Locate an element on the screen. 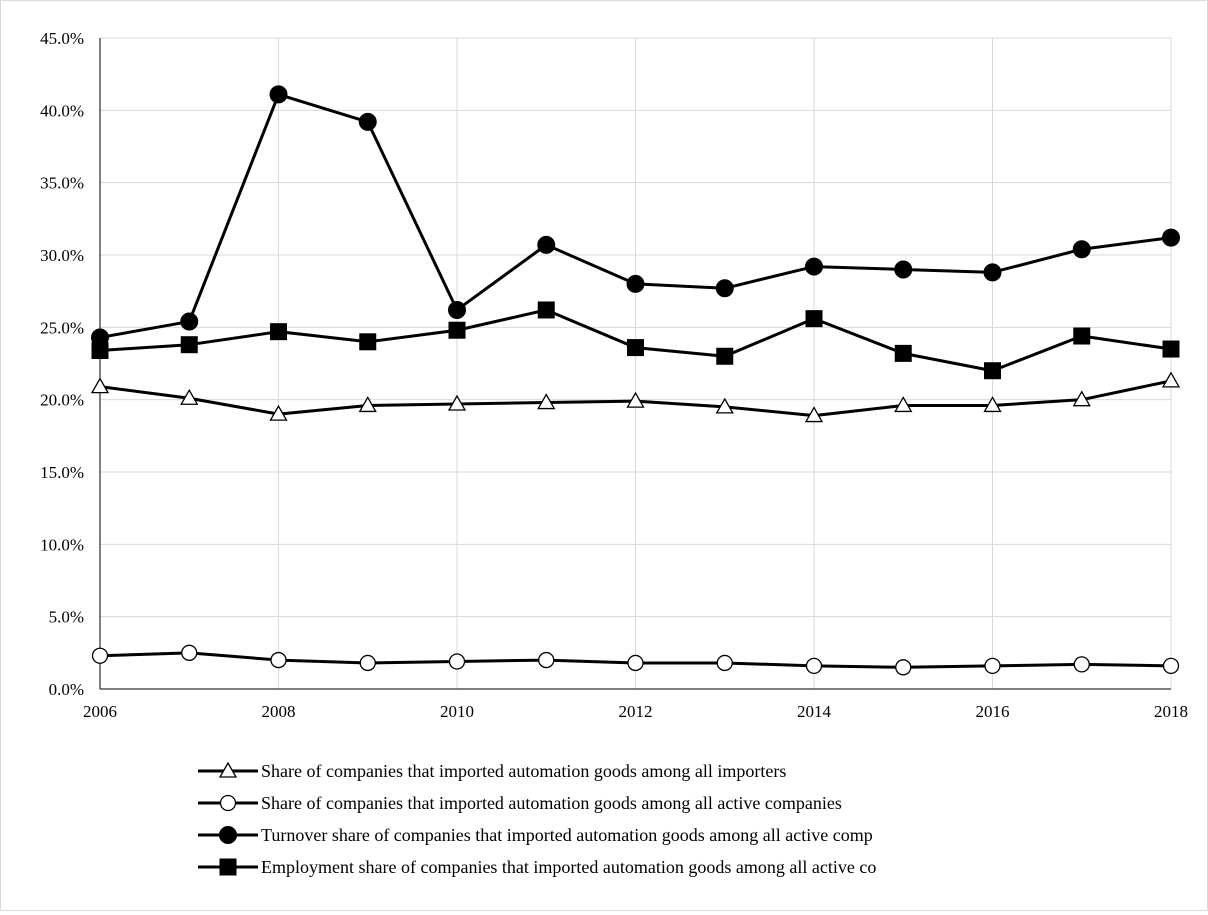  x-tick-label: 2010 is located at coordinates (457, 711).